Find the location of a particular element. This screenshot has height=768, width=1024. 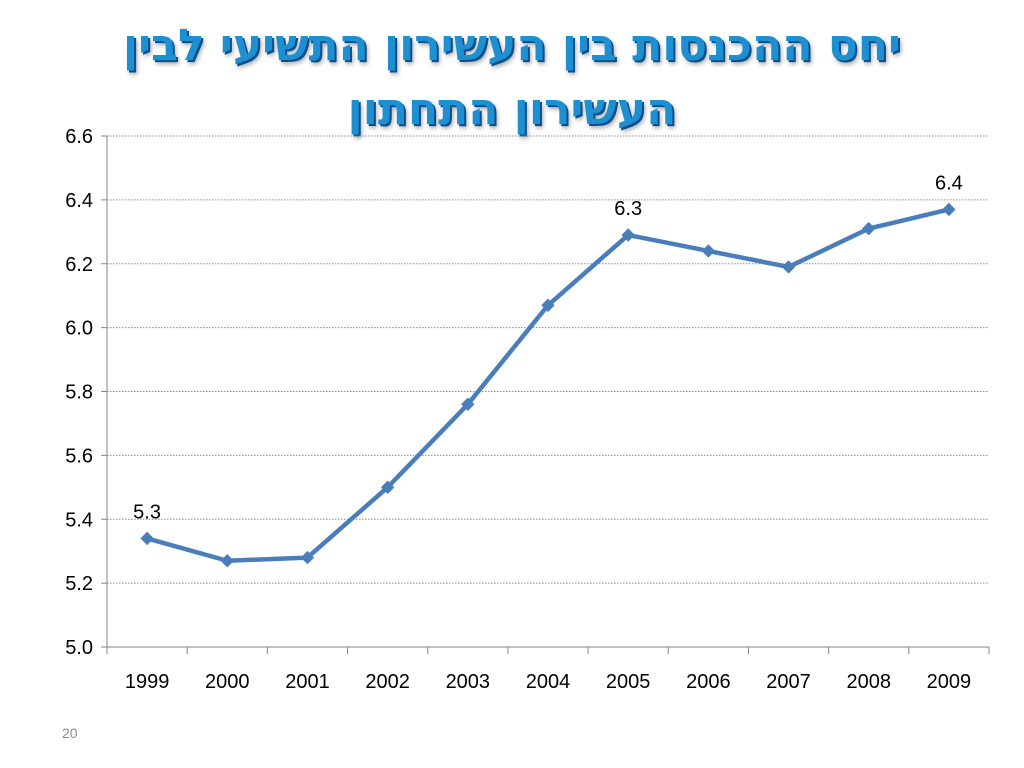

y-tick-label: 6.2 is located at coordinates (79, 265).